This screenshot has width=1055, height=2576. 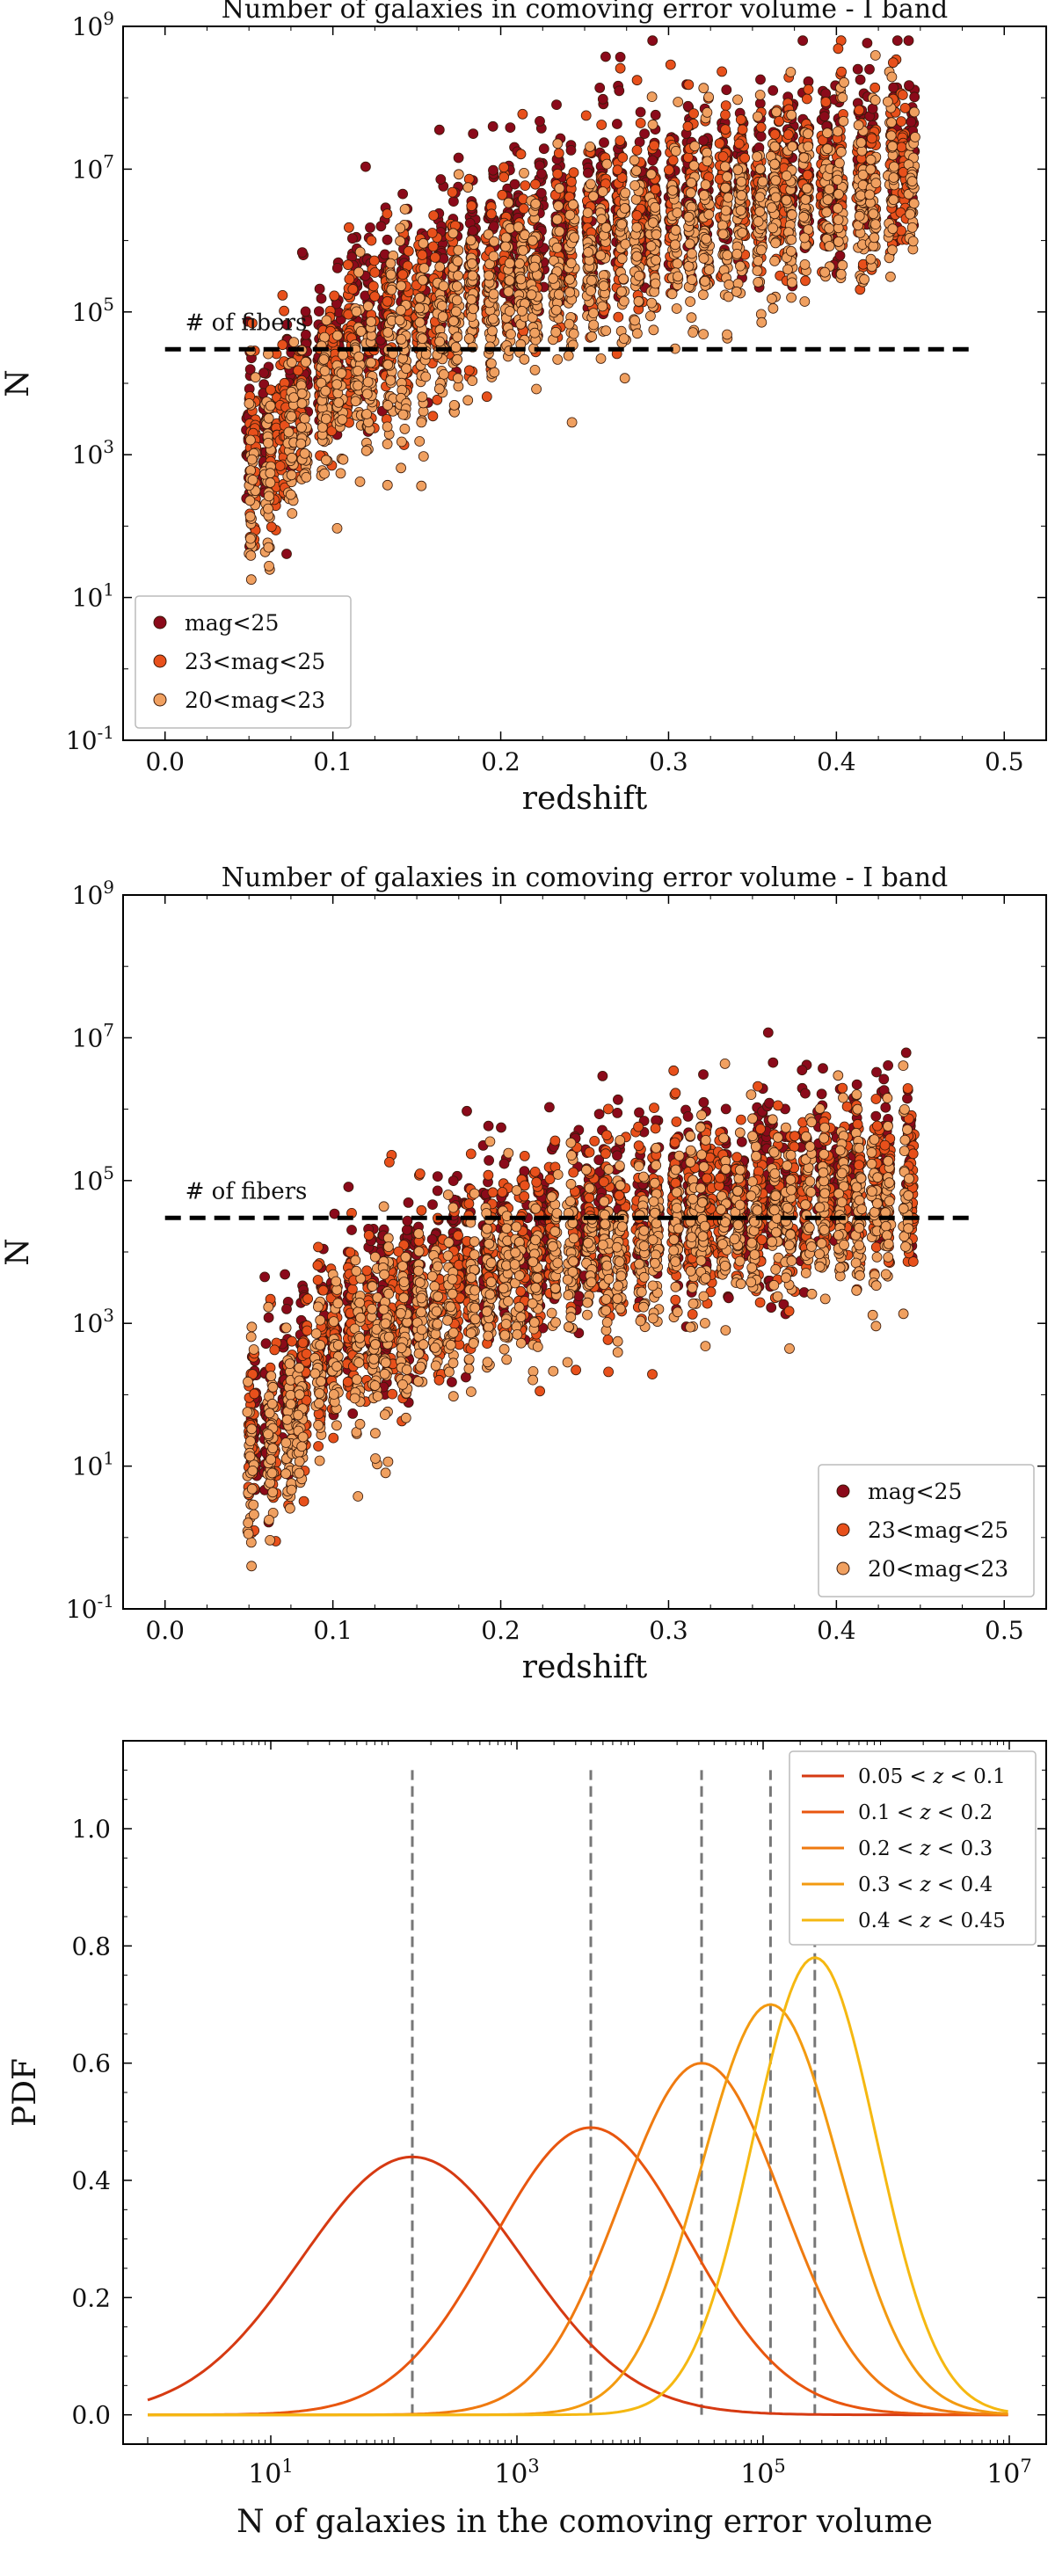 I want to click on tick-exponent: 1, so click(x=108, y=589).